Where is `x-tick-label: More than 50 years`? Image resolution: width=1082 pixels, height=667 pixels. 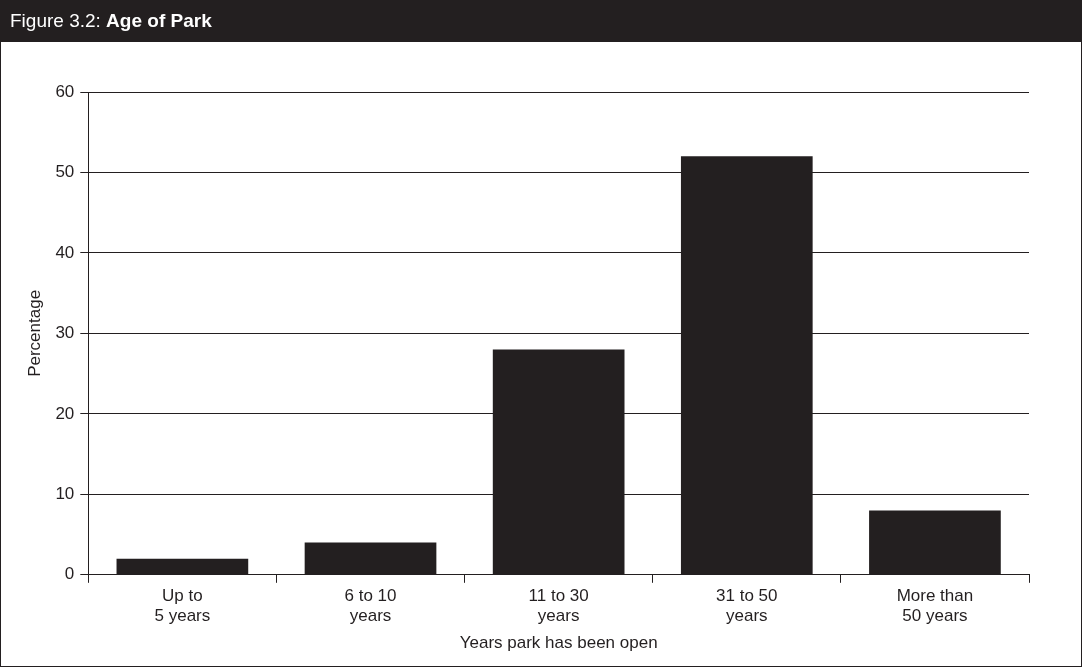
x-tick-label: More than 50 years is located at coordinates (935, 605).